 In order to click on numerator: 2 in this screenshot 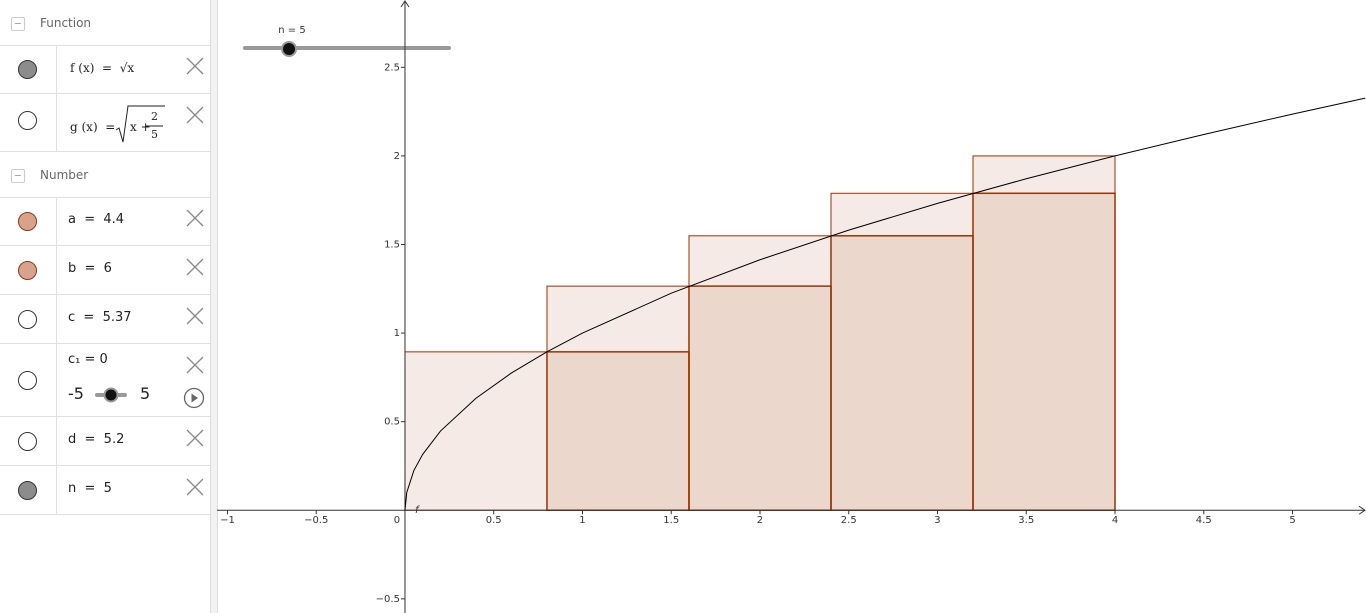, I will do `click(154, 116)`.